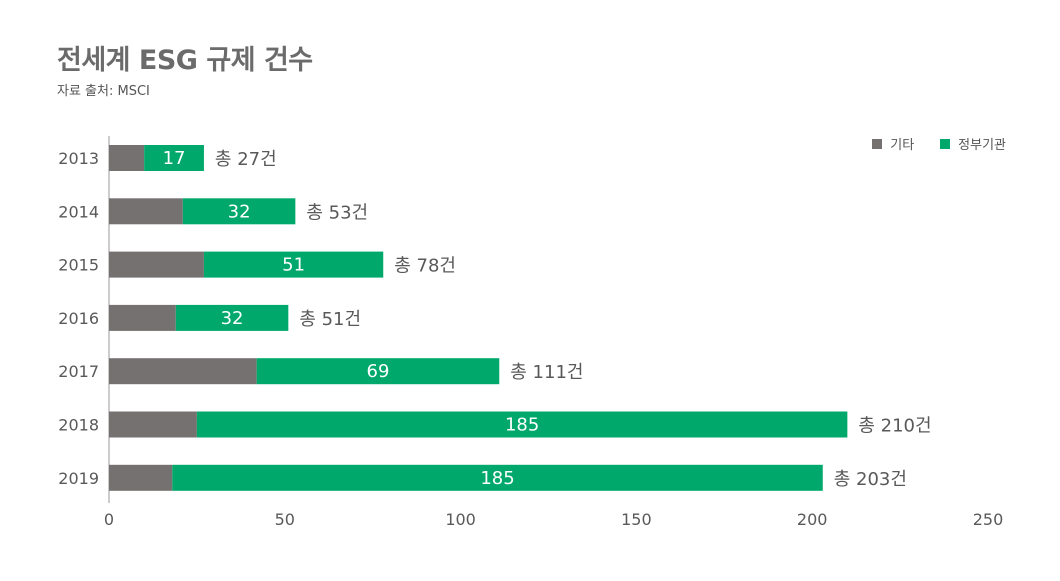 The height and width of the screenshot is (581, 1060). What do you see at coordinates (109, 519) in the screenshot?
I see `x-tick-label: 0` at bounding box center [109, 519].